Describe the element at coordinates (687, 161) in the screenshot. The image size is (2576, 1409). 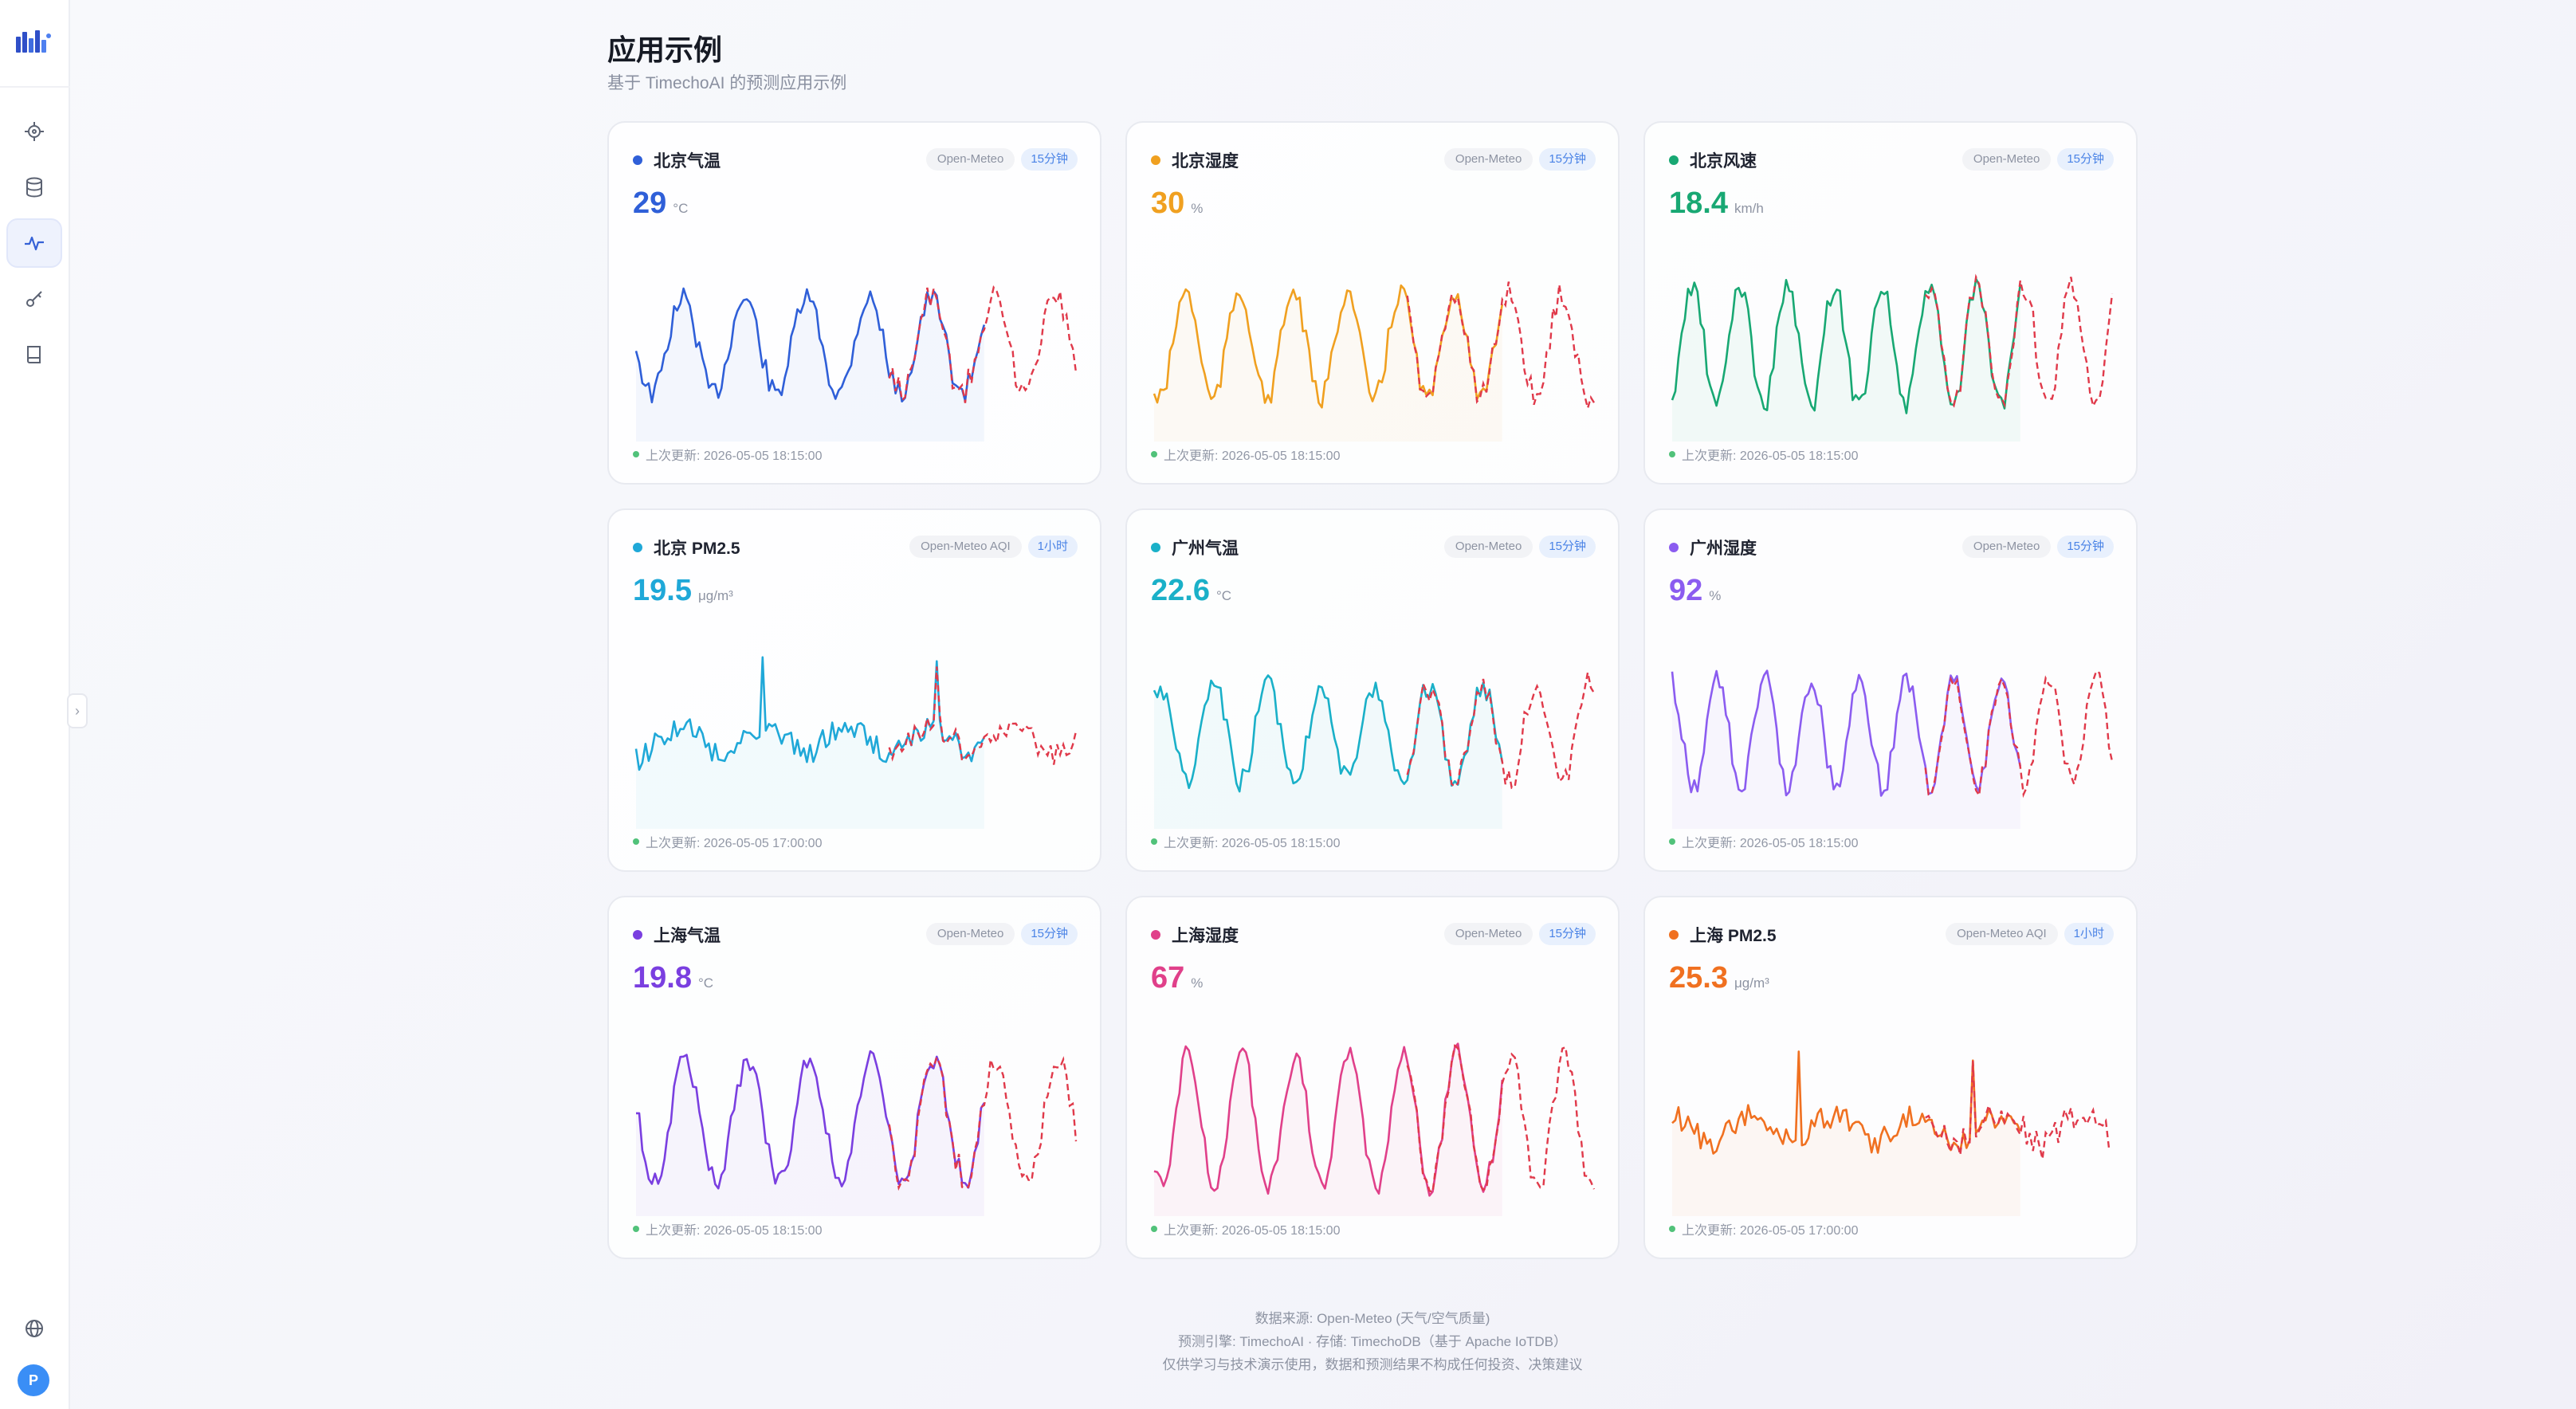
I see `card-title: 北京气温` at that location.